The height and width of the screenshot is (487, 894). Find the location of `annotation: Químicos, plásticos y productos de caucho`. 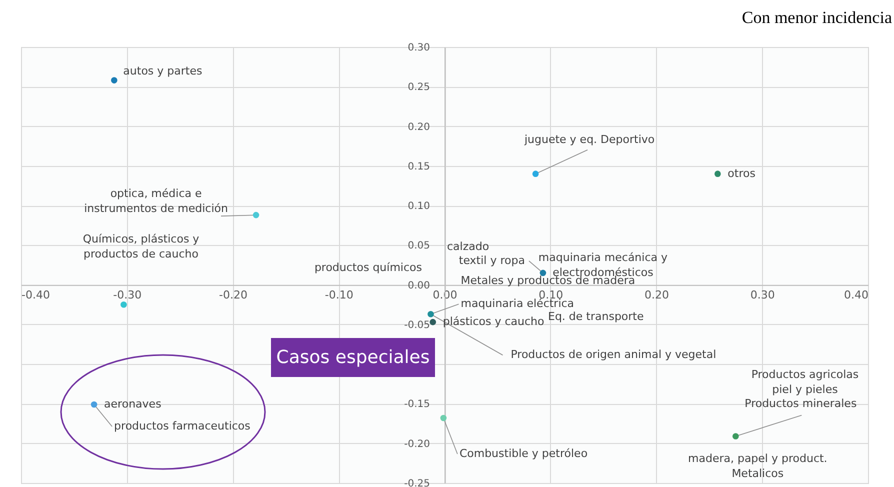

annotation: Químicos, plásticos y productos de caucho is located at coordinates (141, 246).